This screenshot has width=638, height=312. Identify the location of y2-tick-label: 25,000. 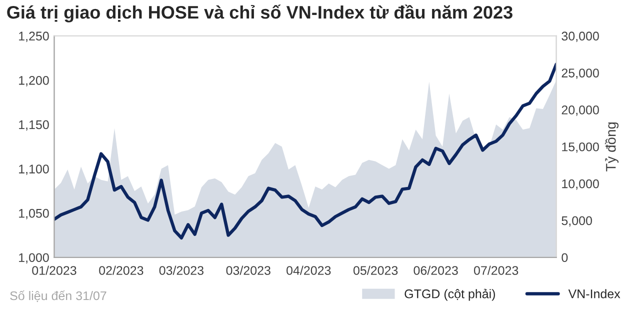
(580, 73).